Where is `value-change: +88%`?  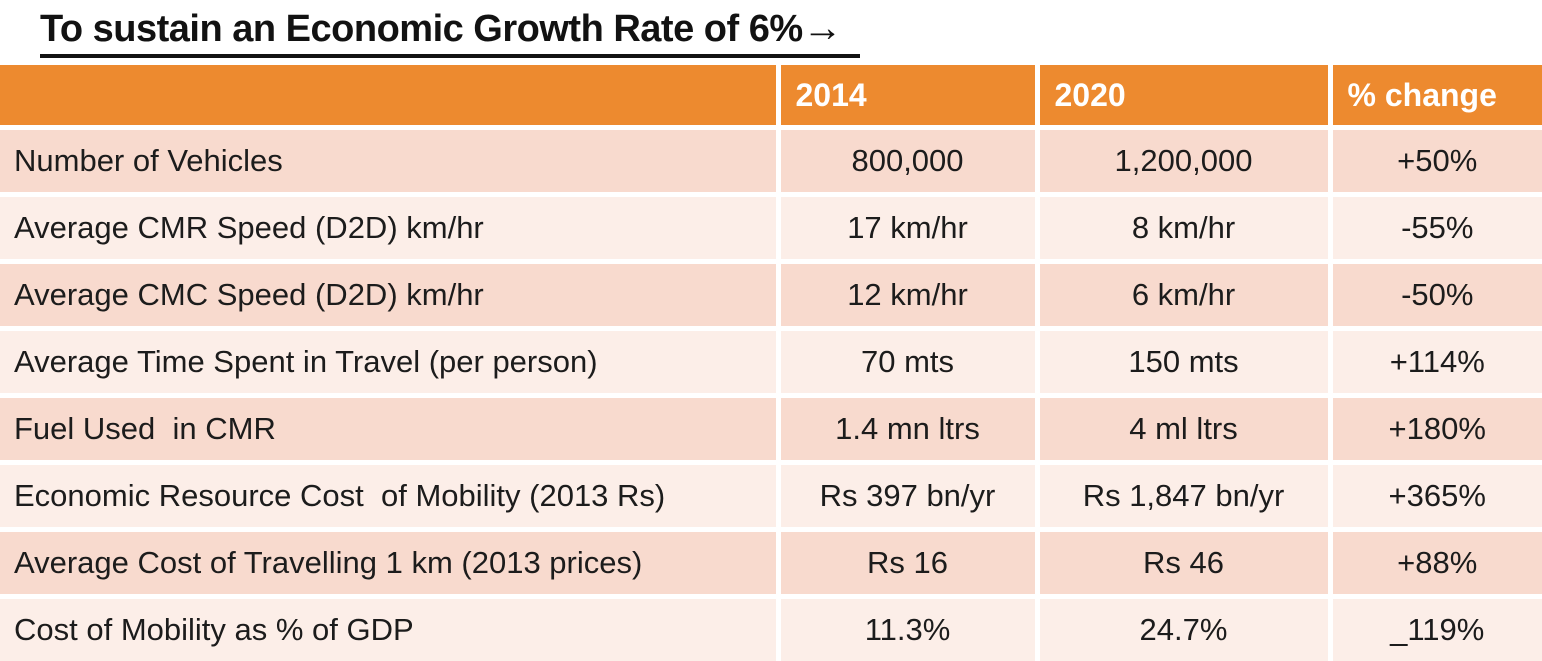
value-change: +88% is located at coordinates (1436, 563).